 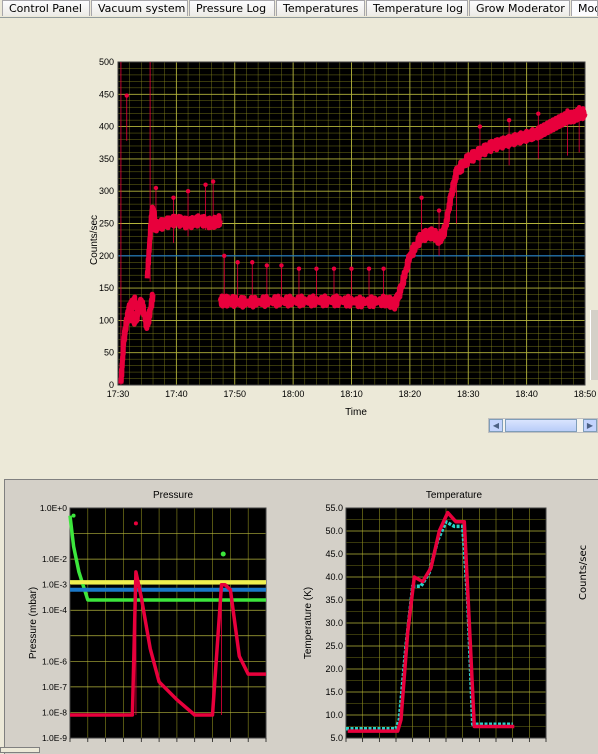 What do you see at coordinates (54, 687) in the screenshot?
I see `y-tick-label: 1.0E-7` at bounding box center [54, 687].